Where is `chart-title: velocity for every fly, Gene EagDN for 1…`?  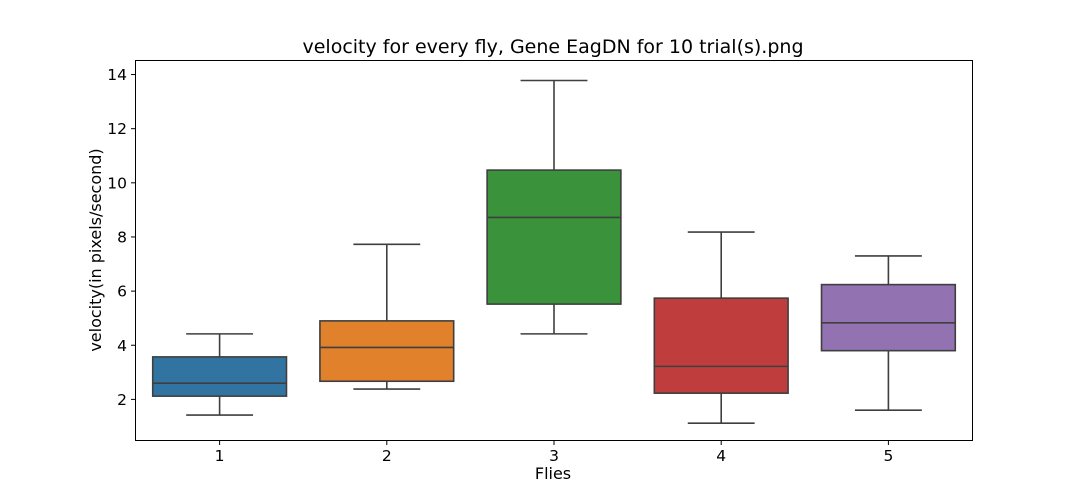
chart-title: velocity for every fly, Gene EagDN for 1… is located at coordinates (552, 47).